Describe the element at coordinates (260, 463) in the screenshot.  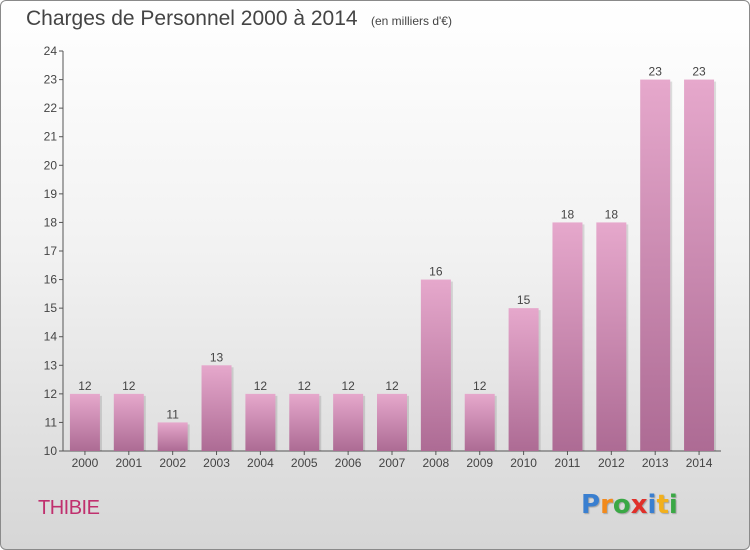
I see `x-tick-label: 2004` at that location.